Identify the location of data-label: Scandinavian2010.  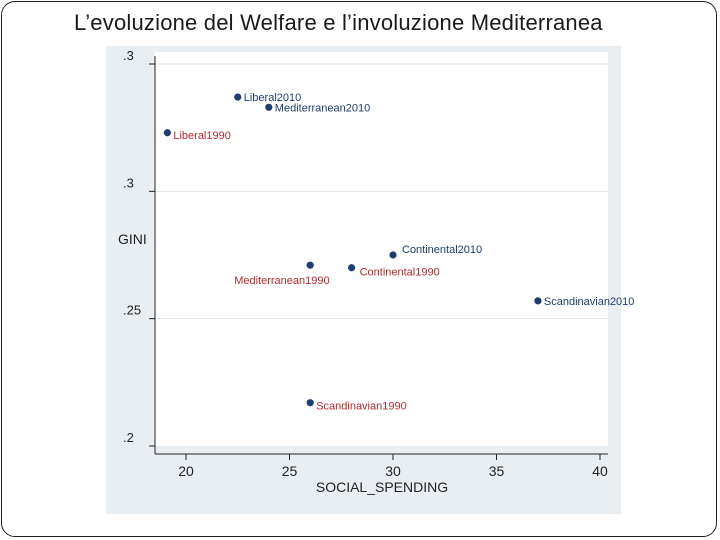
(589, 302).